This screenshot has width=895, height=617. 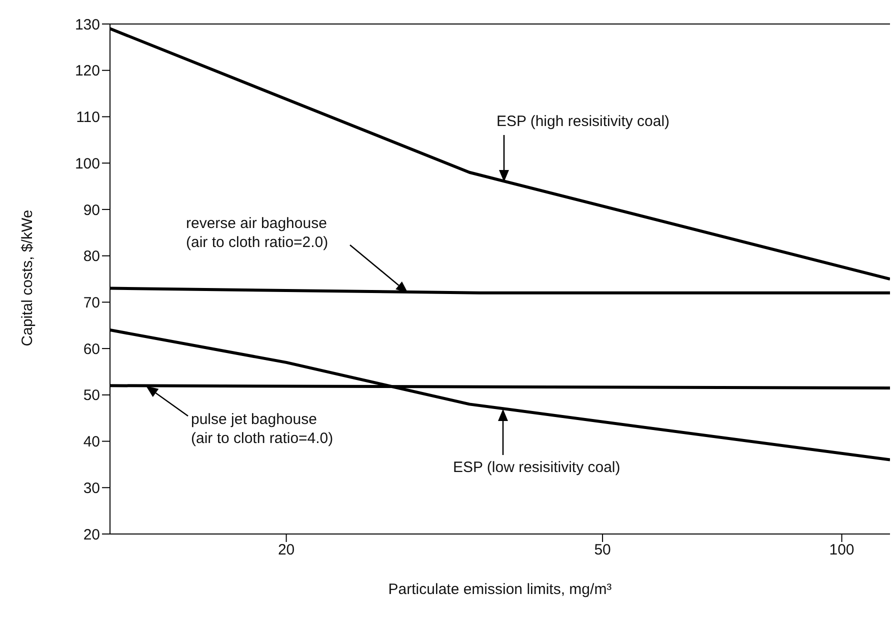 What do you see at coordinates (91, 349) in the screenshot?
I see `y-tick-label: 60` at bounding box center [91, 349].